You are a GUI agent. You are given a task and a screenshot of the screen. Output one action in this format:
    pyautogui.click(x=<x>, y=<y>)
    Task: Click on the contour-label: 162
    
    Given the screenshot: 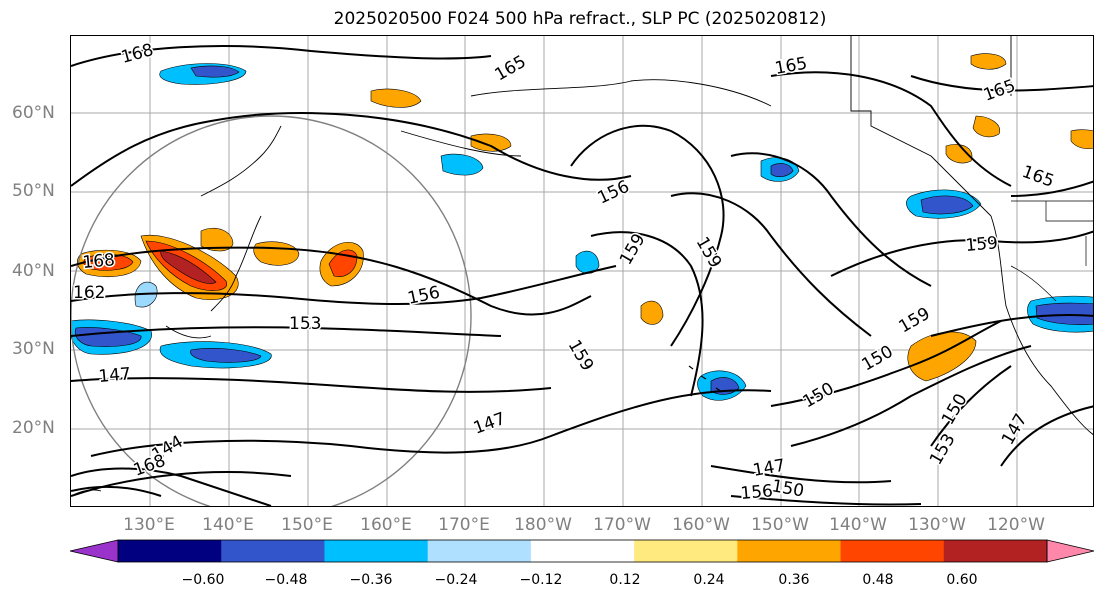 What is the action you would take?
    pyautogui.click(x=89, y=293)
    